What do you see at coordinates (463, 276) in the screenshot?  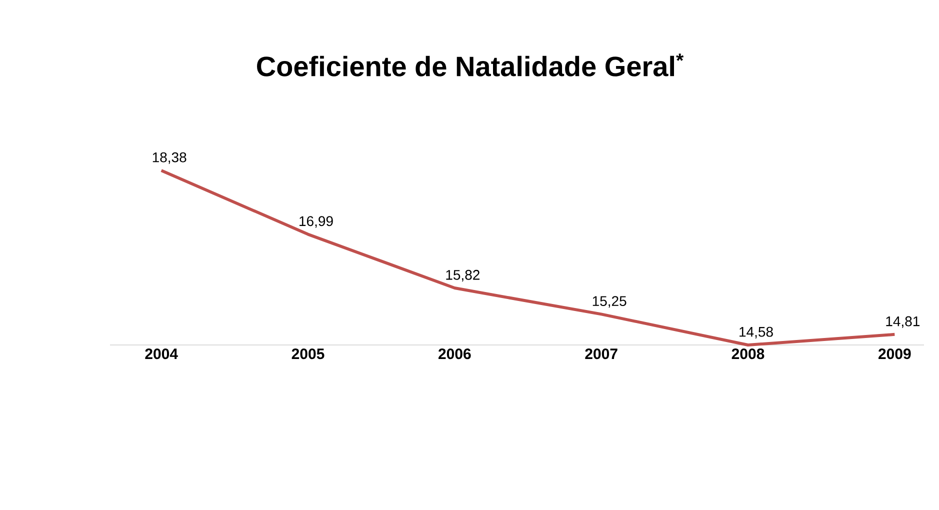 I see `data-label: 15,82` at bounding box center [463, 276].